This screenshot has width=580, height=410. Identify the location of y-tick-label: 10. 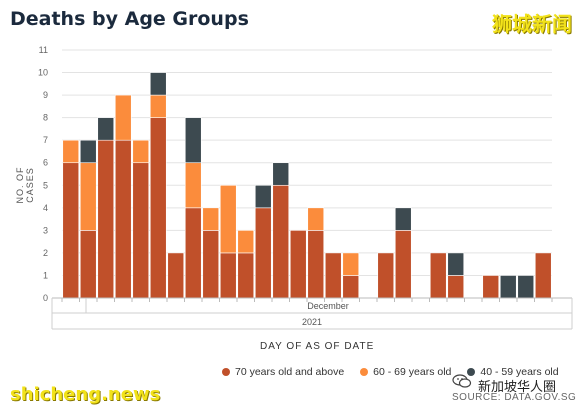
(43, 73).